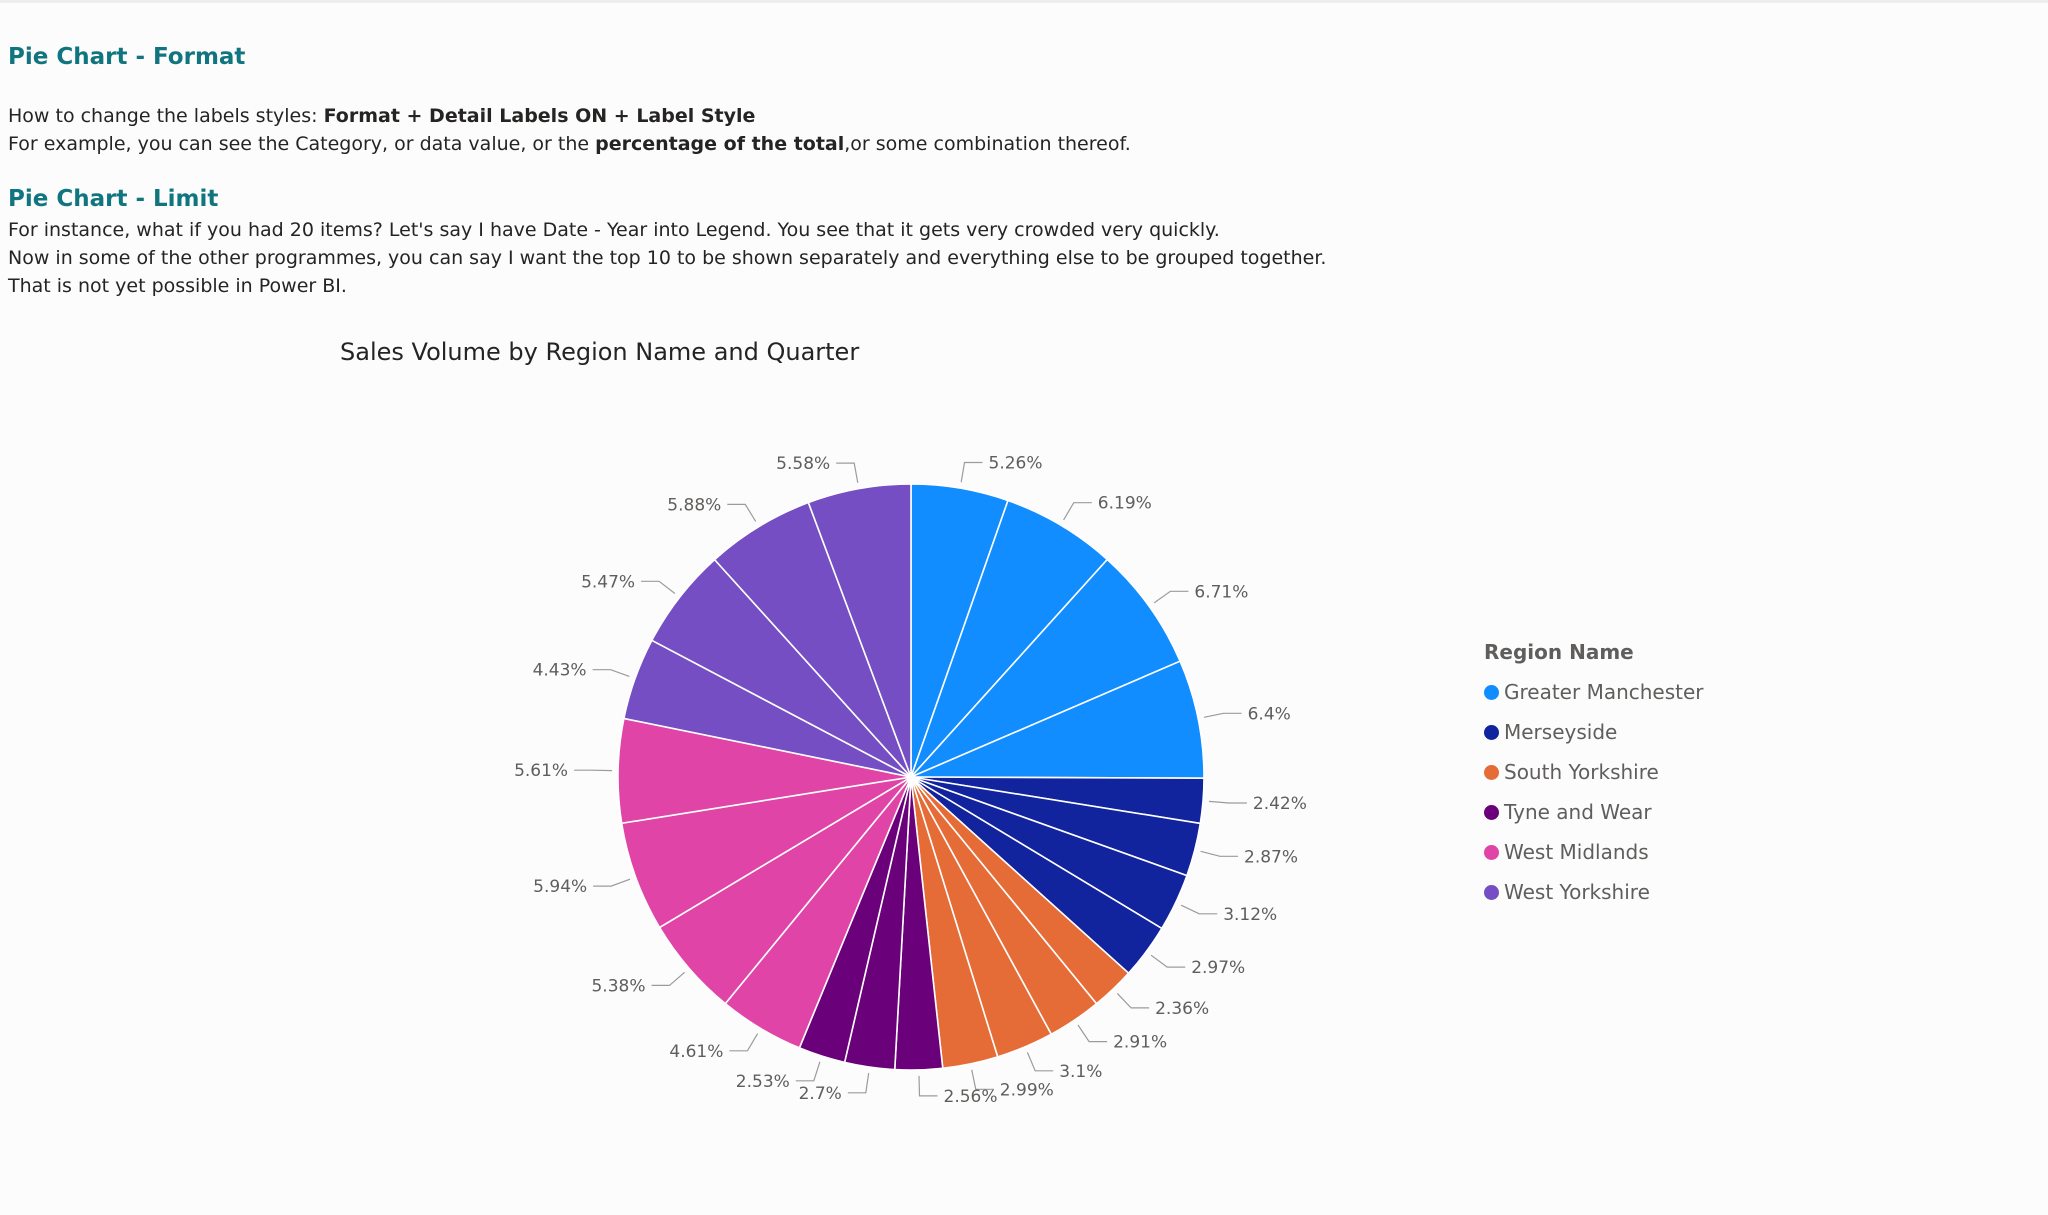 Image resolution: width=2048 pixels, height=1215 pixels. What do you see at coordinates (1577, 892) in the screenshot?
I see `legend-label: West Yorkshire` at bounding box center [1577, 892].